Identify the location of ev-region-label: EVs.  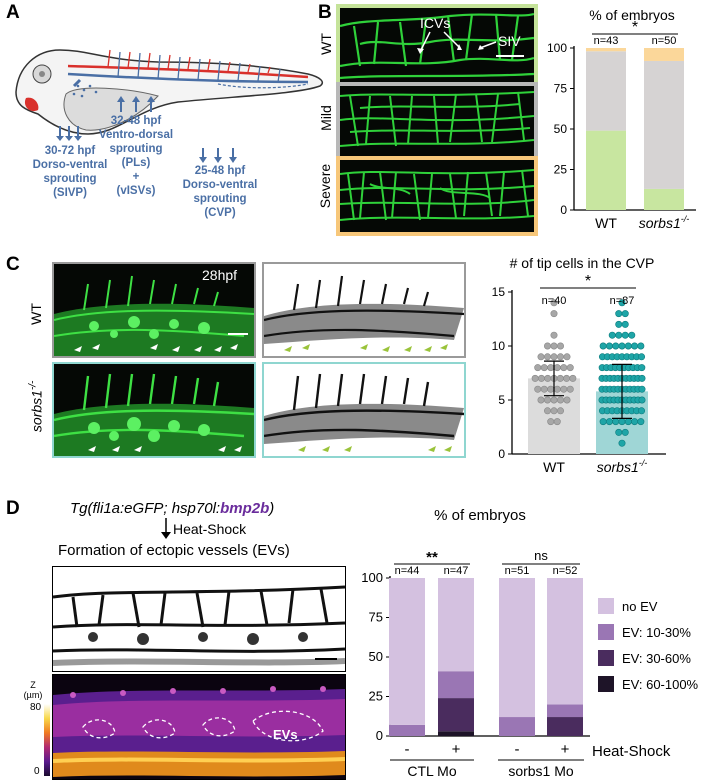
(285, 734).